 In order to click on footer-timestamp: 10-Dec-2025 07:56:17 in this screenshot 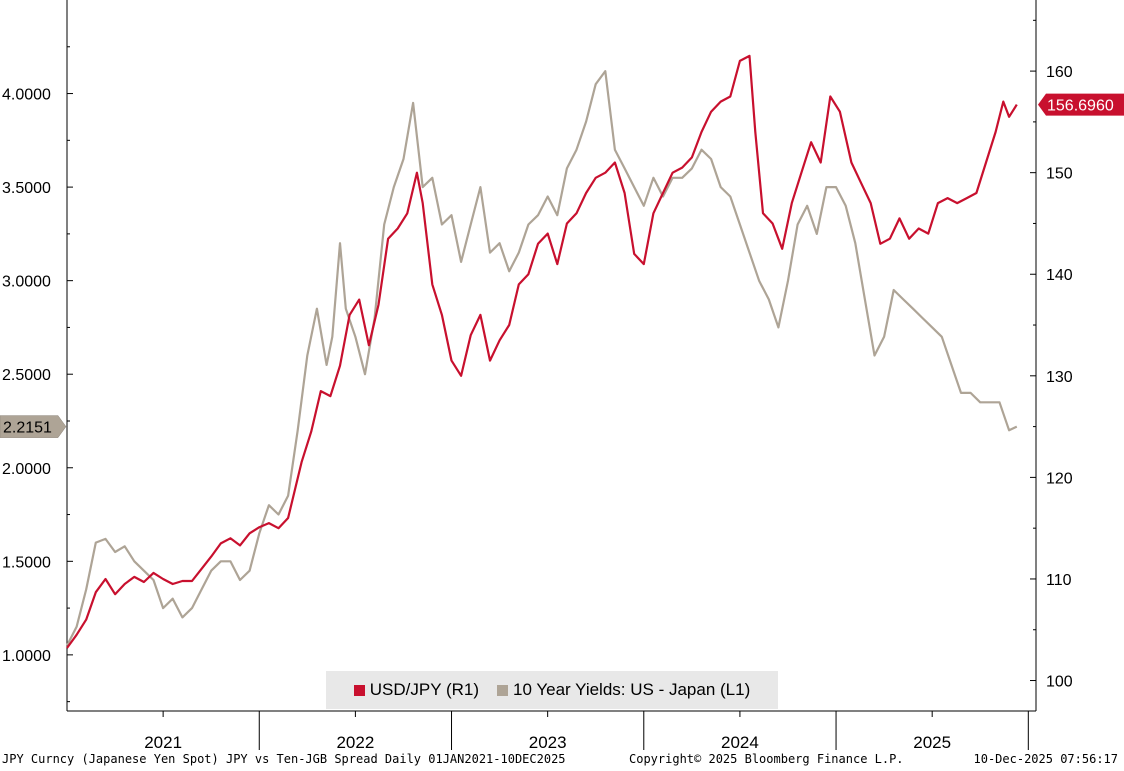, I will do `click(1046, 759)`.